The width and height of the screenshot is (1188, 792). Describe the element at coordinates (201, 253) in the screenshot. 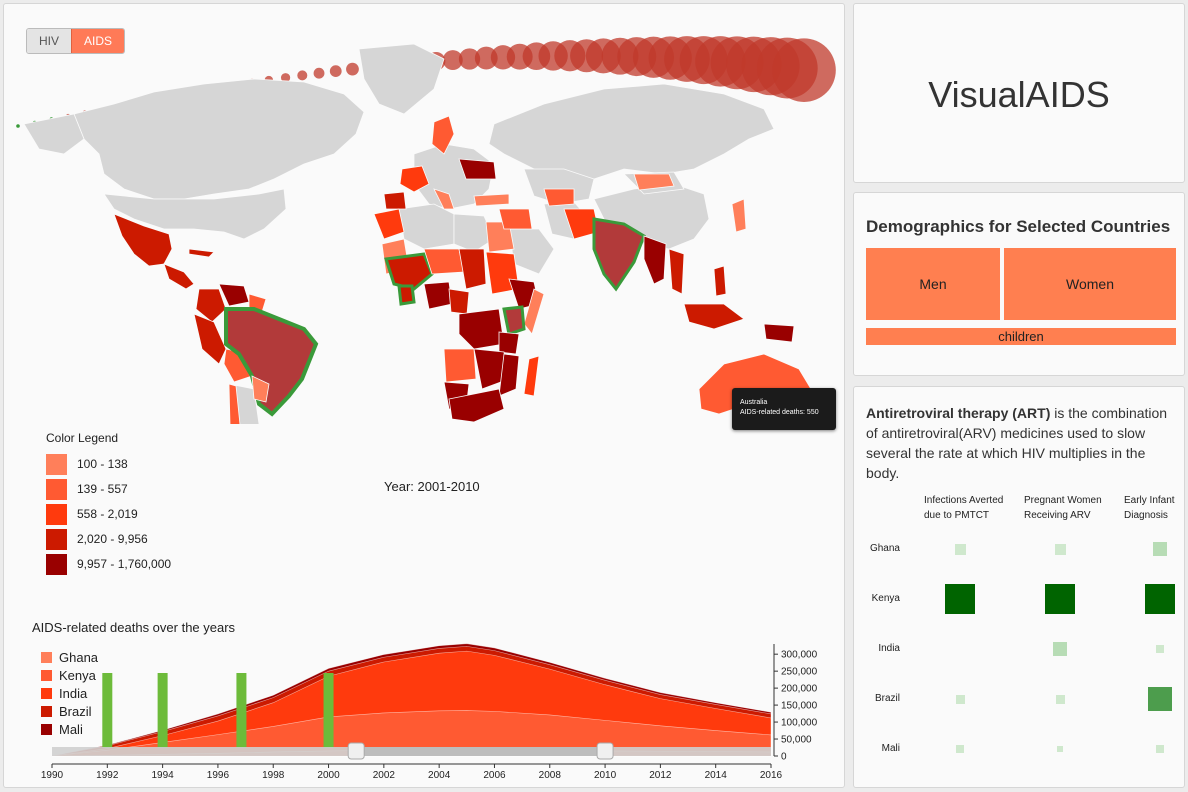

I see `country-cuba` at that location.